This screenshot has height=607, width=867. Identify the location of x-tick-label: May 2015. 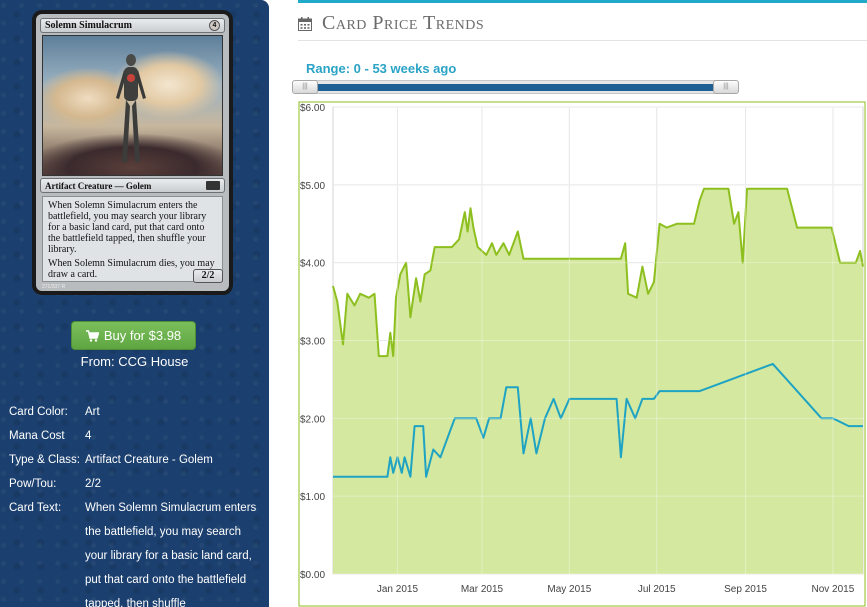
(569, 589).